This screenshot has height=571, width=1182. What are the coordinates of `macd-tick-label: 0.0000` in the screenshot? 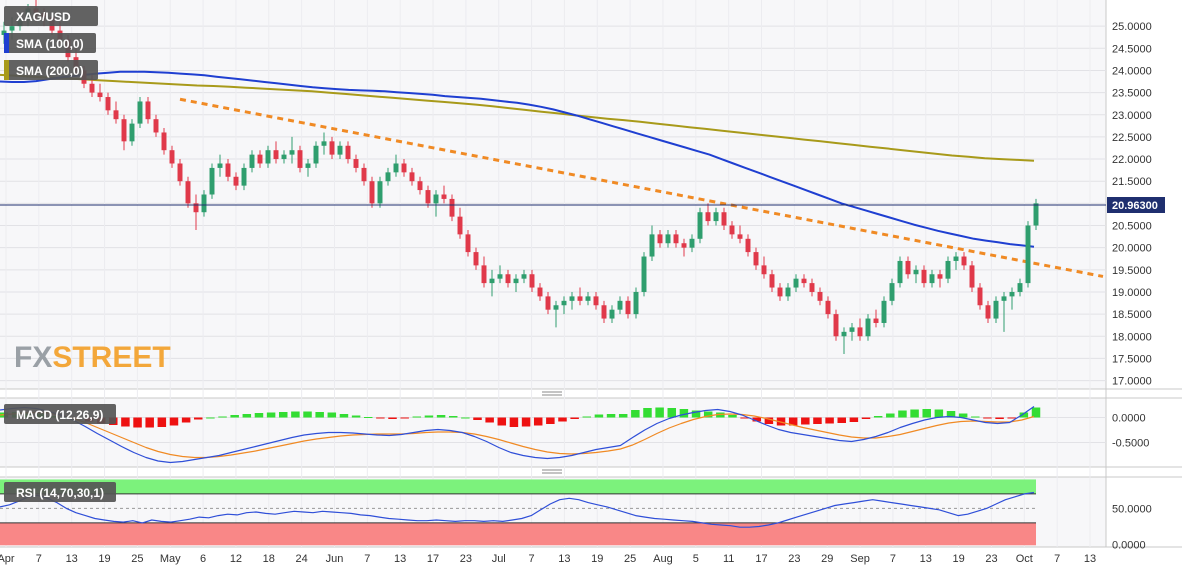 It's located at (1129, 419).